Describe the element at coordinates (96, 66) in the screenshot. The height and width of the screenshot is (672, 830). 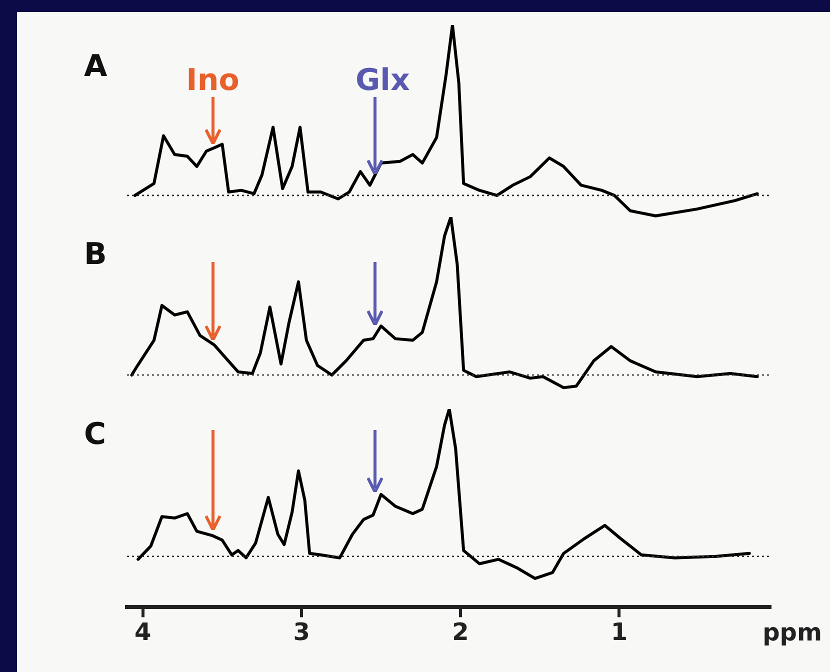
I see `text: A` at that location.